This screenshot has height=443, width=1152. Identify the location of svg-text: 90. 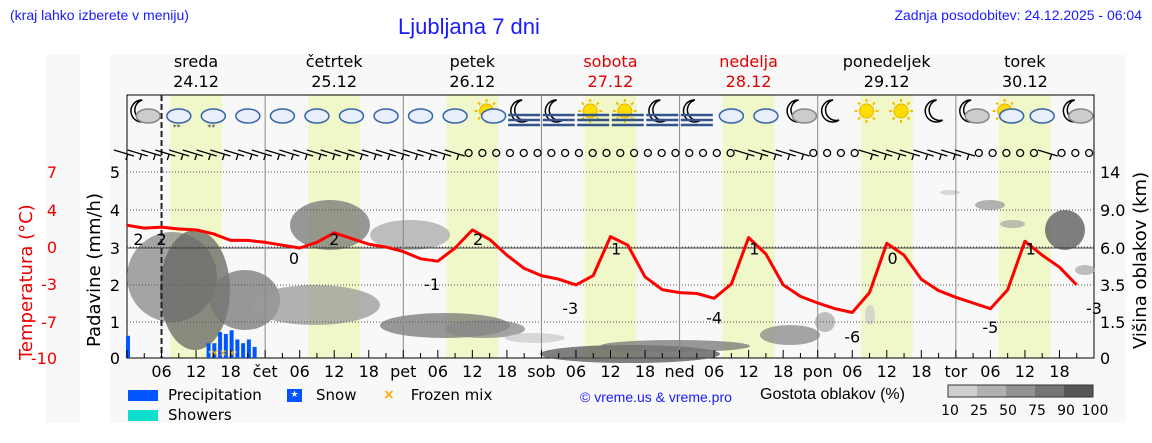
(1066, 411).